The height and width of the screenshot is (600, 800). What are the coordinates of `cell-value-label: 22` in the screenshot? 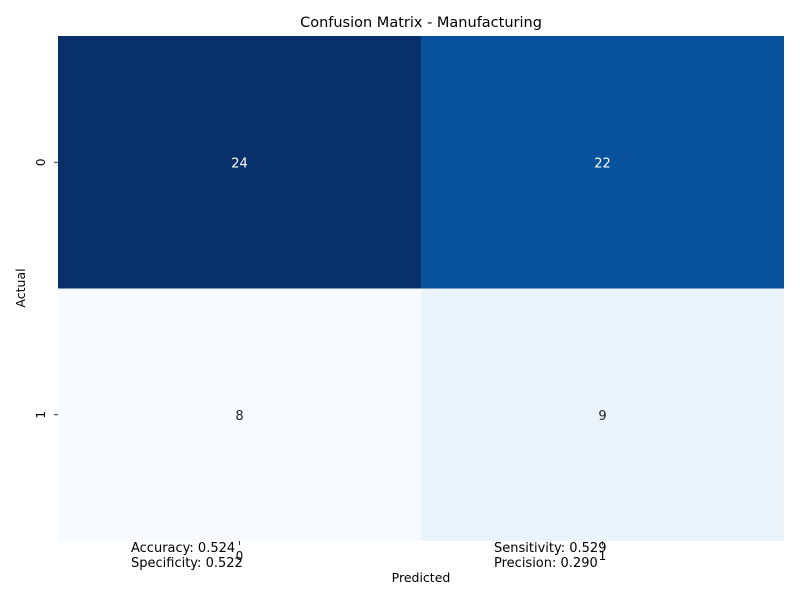 It's located at (602, 163).